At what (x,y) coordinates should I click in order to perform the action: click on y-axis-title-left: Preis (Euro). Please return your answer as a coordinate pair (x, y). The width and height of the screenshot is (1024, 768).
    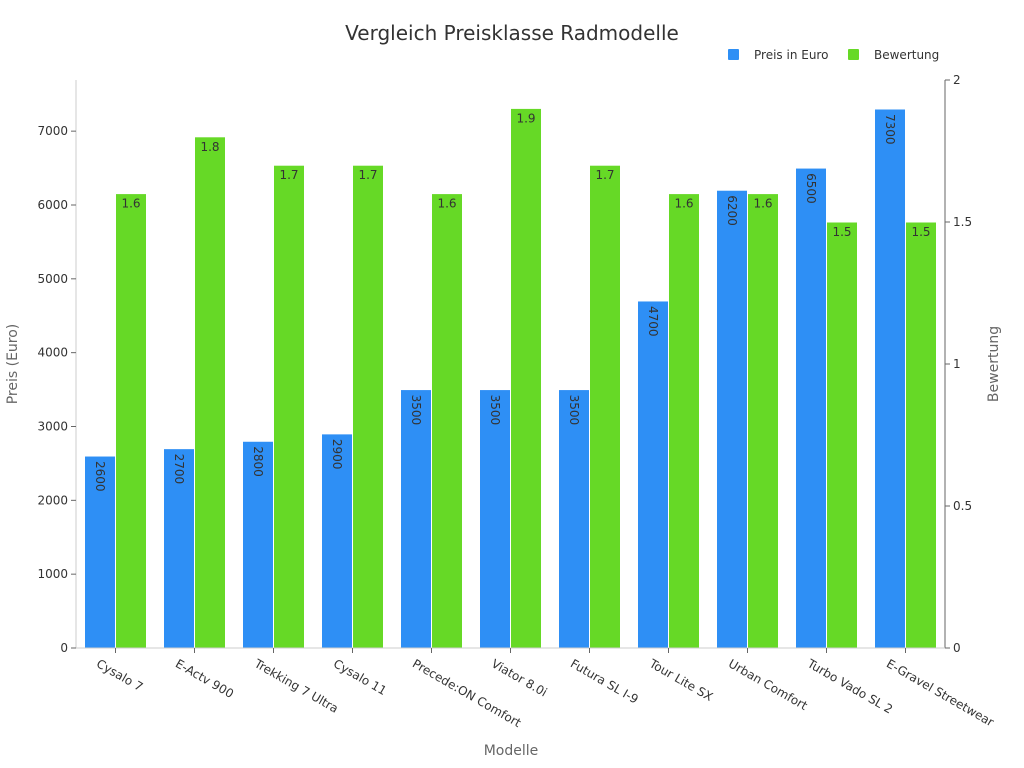
    Looking at the image, I should click on (13, 364).